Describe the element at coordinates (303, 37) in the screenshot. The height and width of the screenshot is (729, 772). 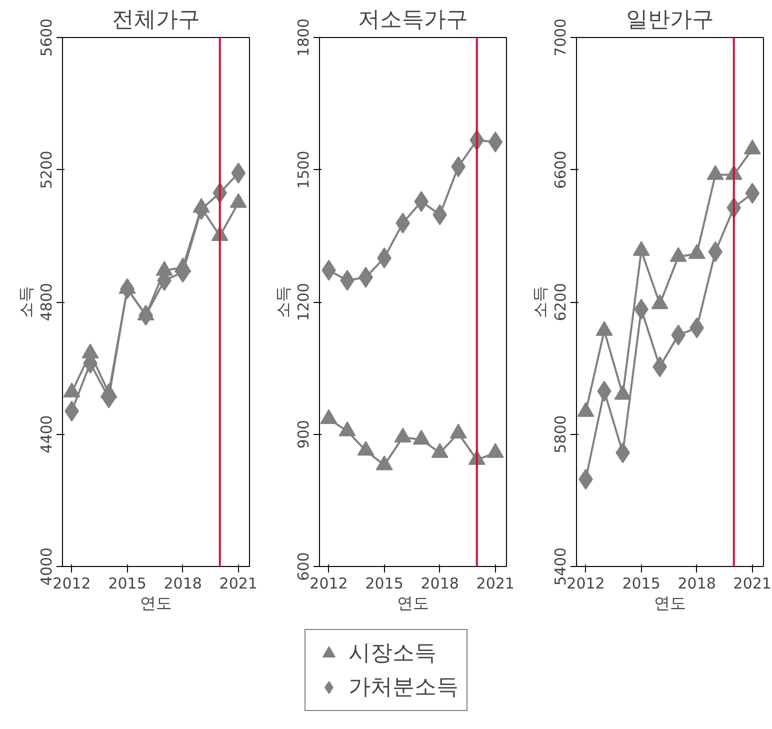
I see `y-tick-label: 1800` at that location.